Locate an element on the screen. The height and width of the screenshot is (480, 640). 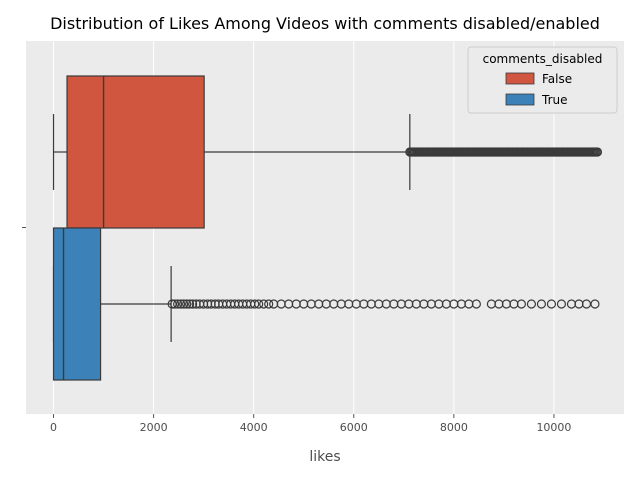
x-axis-label: likes is located at coordinates (324, 457).